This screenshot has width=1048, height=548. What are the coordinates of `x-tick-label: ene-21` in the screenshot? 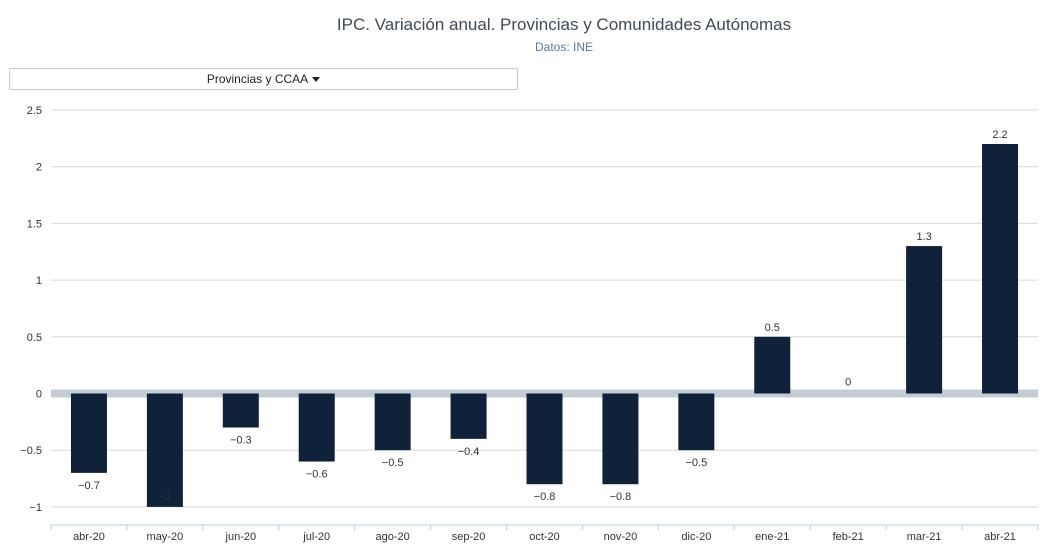 It's located at (772, 537).